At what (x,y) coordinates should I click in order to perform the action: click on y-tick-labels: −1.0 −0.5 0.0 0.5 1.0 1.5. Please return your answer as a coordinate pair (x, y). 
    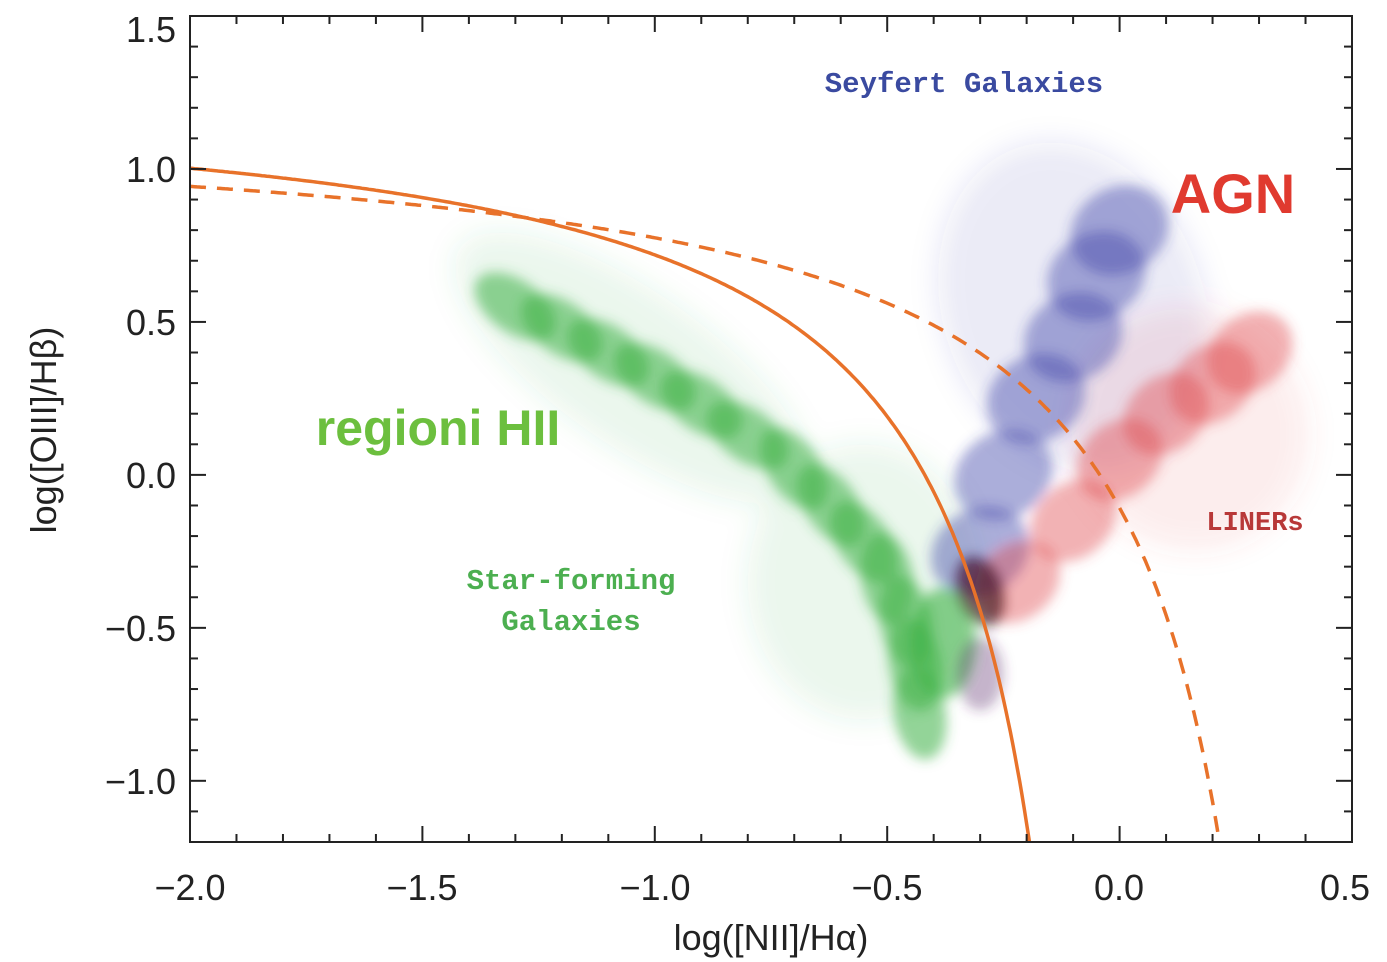
    Looking at the image, I should click on (140, 405).